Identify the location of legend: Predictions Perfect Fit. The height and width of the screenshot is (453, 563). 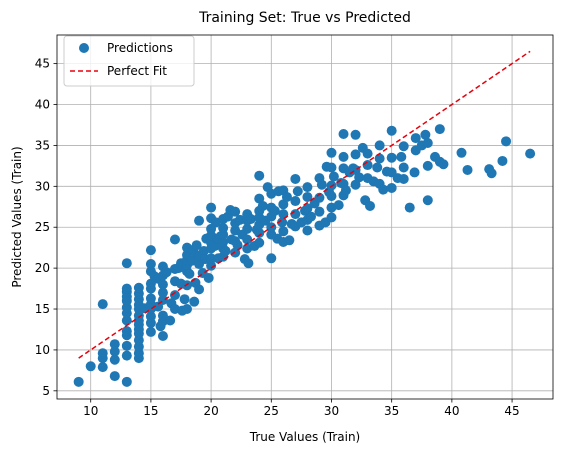
(129, 61).